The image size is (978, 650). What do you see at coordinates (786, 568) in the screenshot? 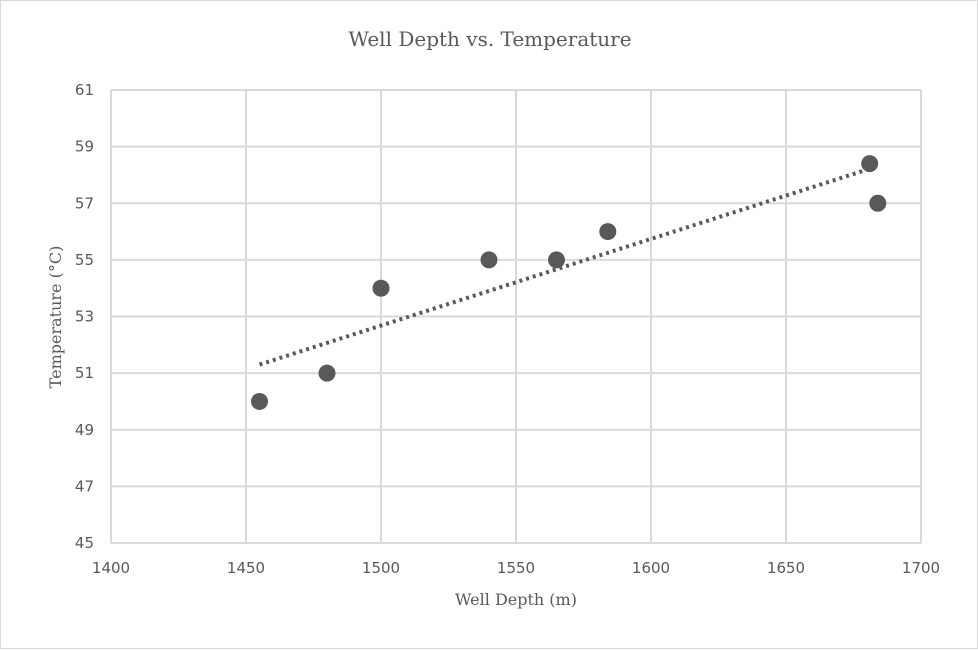
I see `x-tick-label: 1650` at bounding box center [786, 568].